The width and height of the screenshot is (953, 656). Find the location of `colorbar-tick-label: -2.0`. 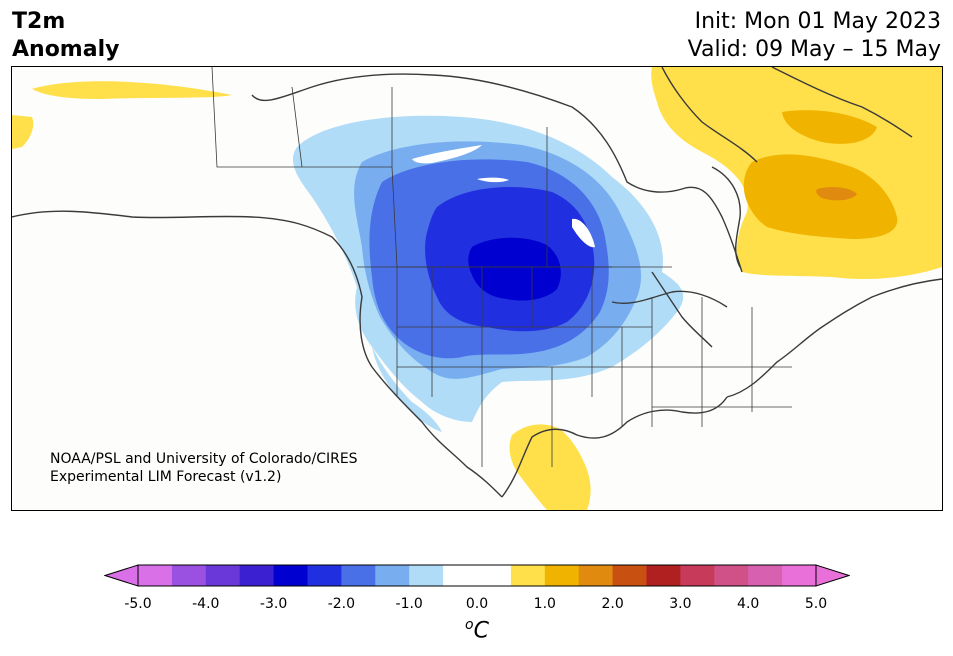

colorbar-tick-label: -2.0 is located at coordinates (341, 604).